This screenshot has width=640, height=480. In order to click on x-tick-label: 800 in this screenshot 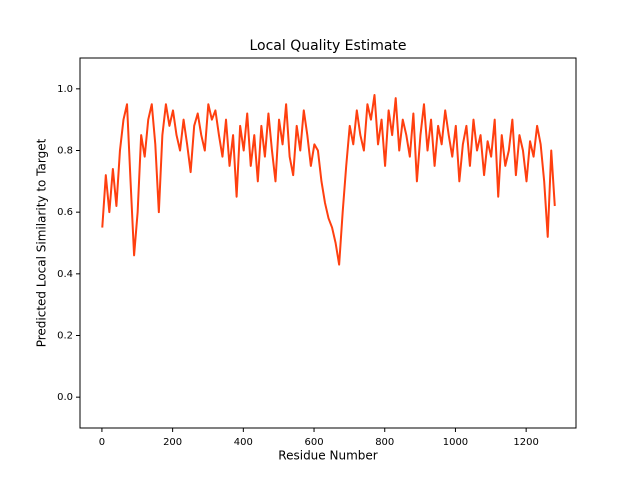, I will do `click(384, 442)`.